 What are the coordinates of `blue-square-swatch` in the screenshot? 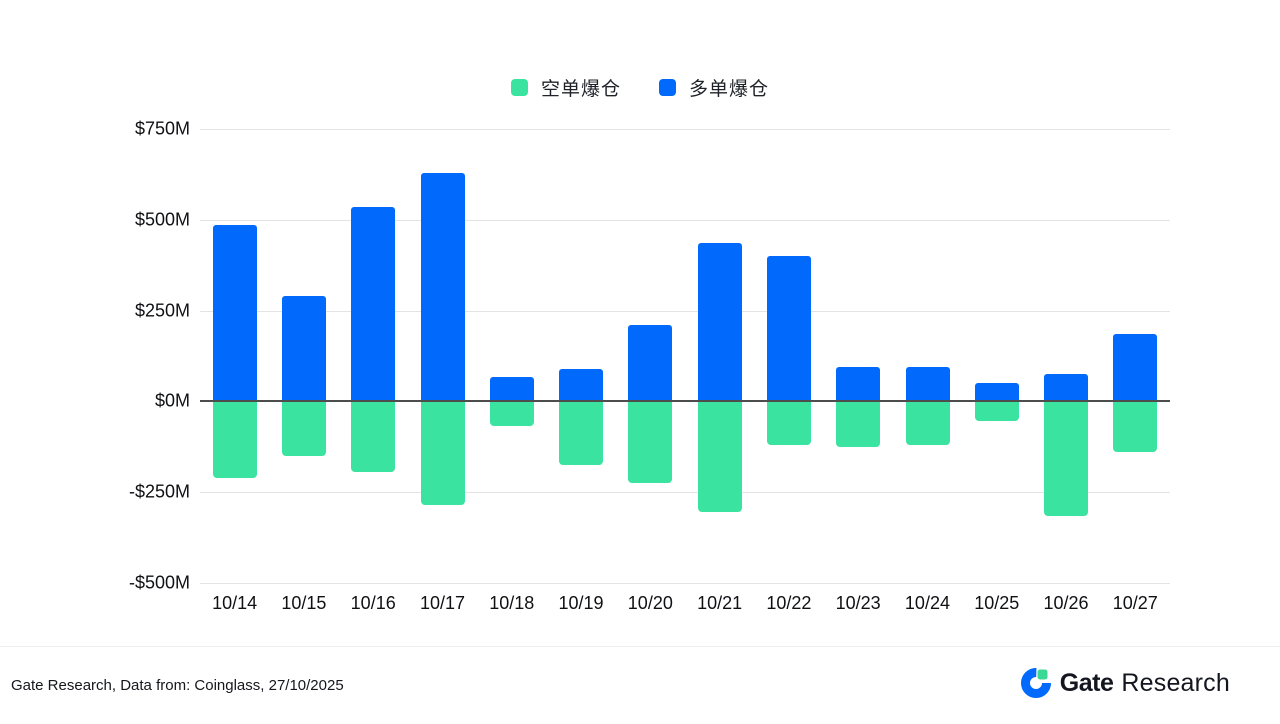 It's located at (667, 87).